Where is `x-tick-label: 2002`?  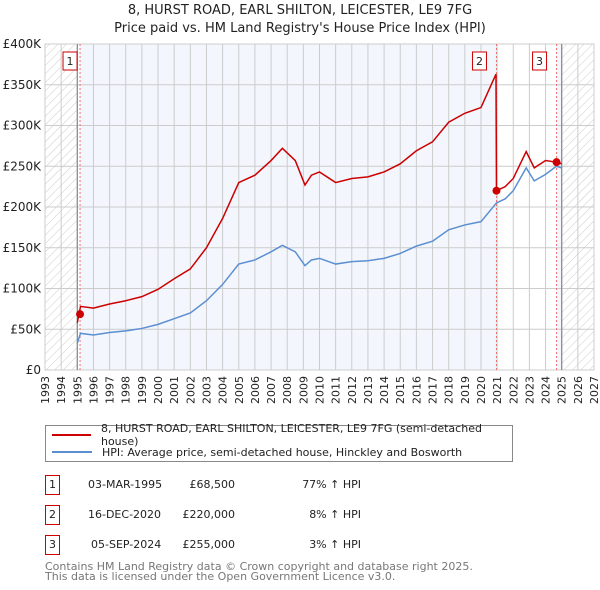
x-tick-label: 2002 is located at coordinates (190, 390).